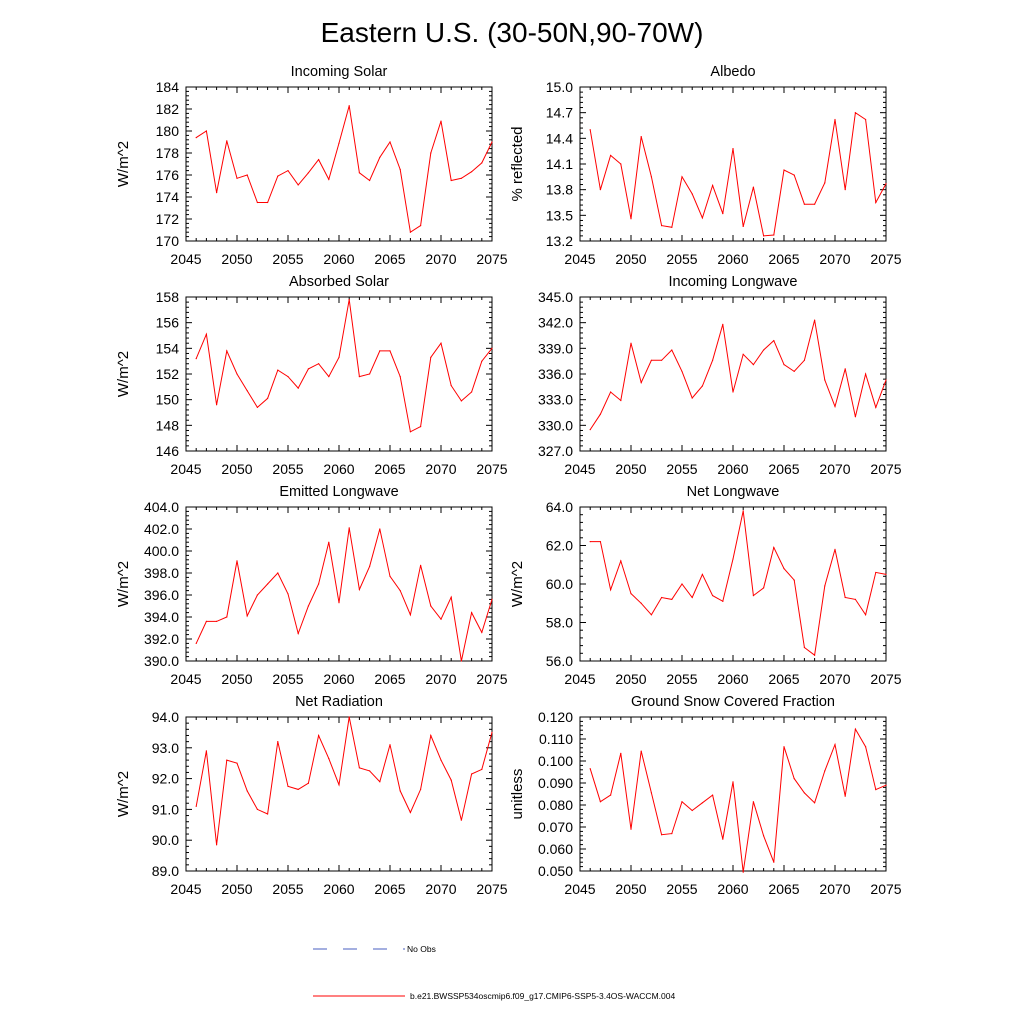 The height and width of the screenshot is (1024, 1024). What do you see at coordinates (161, 661) in the screenshot?
I see `y-tick-label: 390.0` at bounding box center [161, 661].